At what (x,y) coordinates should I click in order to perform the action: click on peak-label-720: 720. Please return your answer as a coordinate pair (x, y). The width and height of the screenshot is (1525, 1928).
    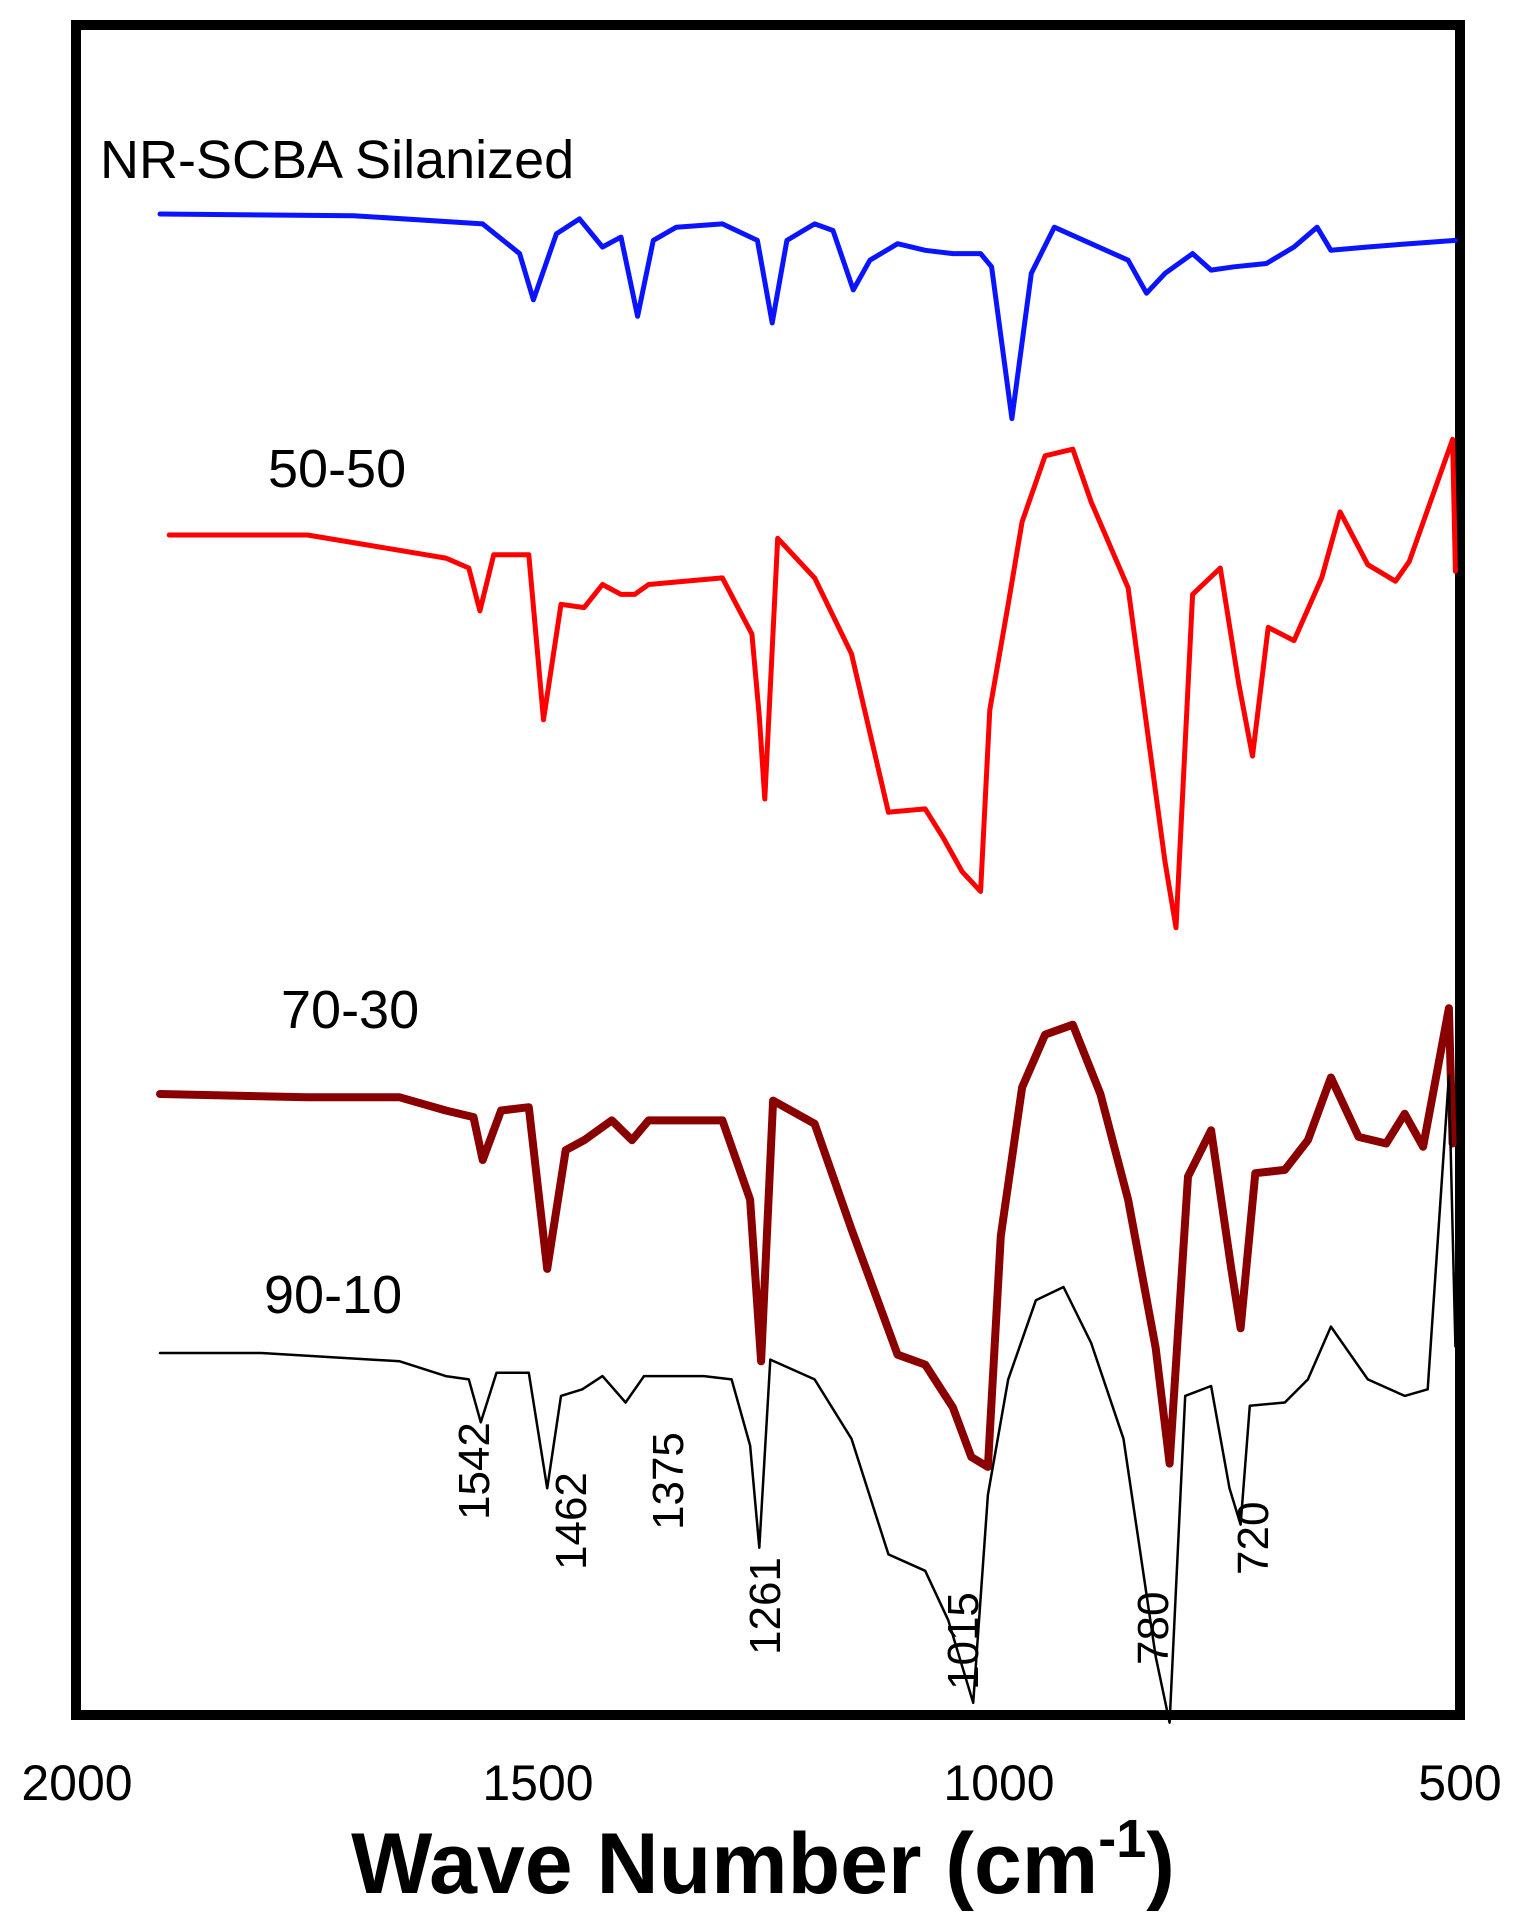
    Looking at the image, I should click on (1253, 1538).